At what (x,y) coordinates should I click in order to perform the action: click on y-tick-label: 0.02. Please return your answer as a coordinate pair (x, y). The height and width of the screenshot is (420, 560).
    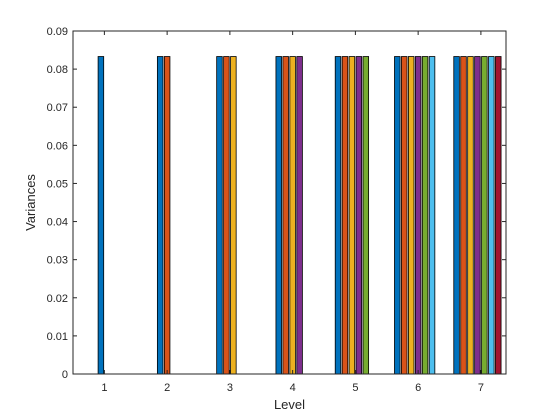
    Looking at the image, I should click on (57, 299).